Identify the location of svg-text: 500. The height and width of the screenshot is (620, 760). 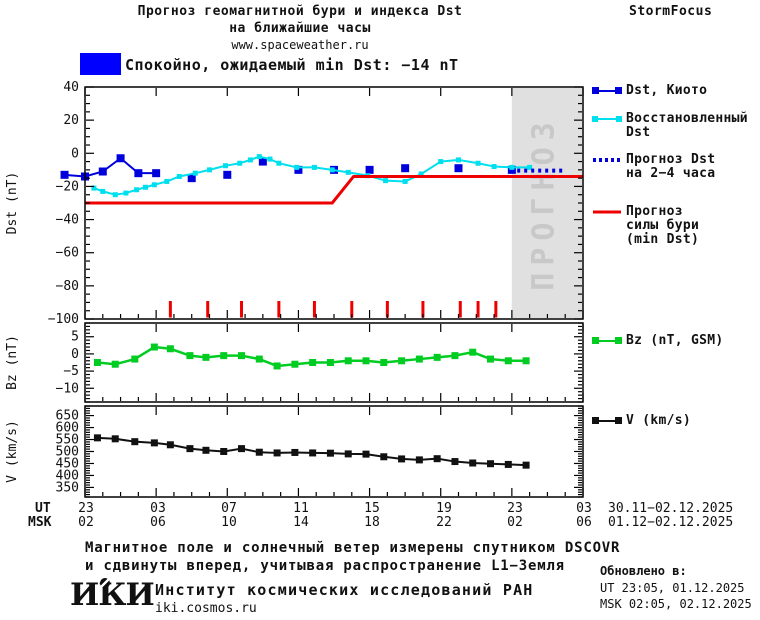
(67, 452).